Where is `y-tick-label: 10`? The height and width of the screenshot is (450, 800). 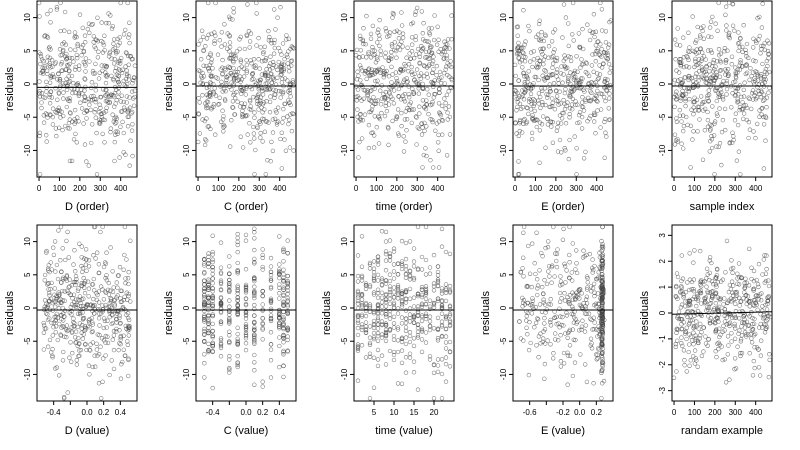 y-tick-label: 10 is located at coordinates (344, 241).